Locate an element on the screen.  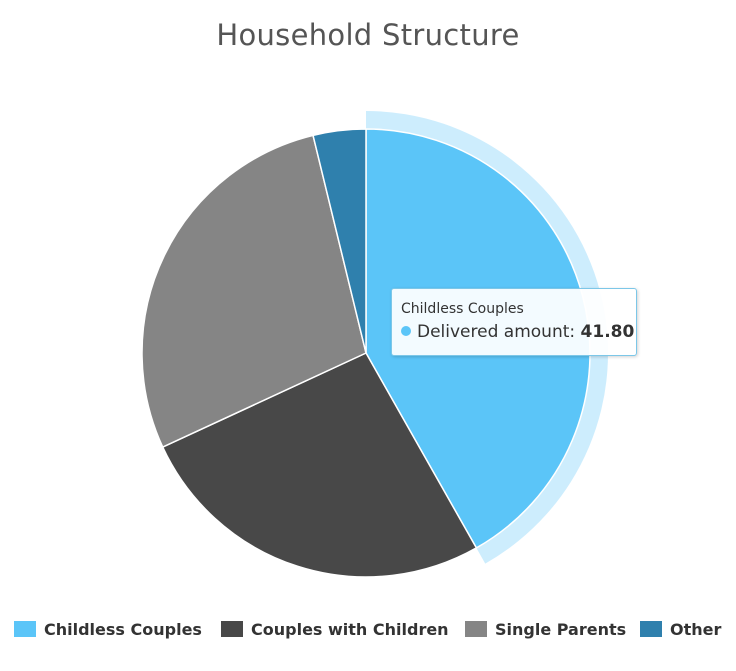
chart-title: Household Structure is located at coordinates (368, 35).